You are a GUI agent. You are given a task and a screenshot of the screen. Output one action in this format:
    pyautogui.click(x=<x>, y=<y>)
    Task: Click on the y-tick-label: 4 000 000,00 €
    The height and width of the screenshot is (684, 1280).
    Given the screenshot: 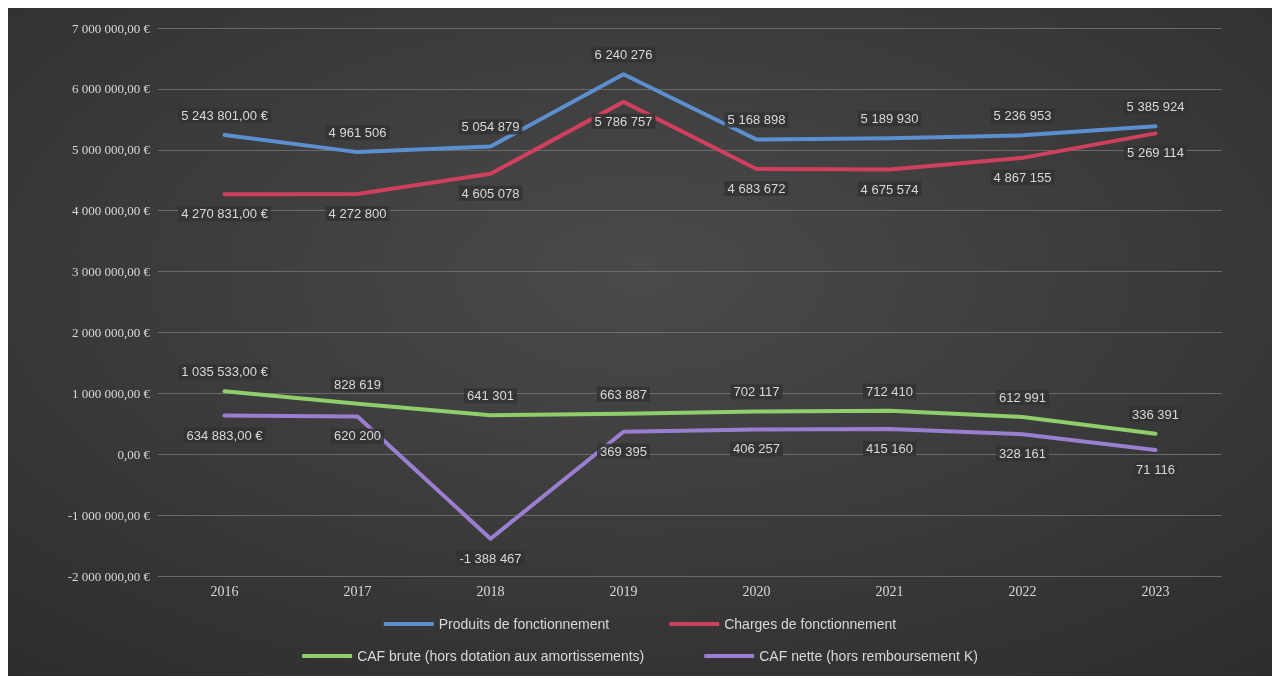 What is the action you would take?
    pyautogui.click(x=111, y=211)
    